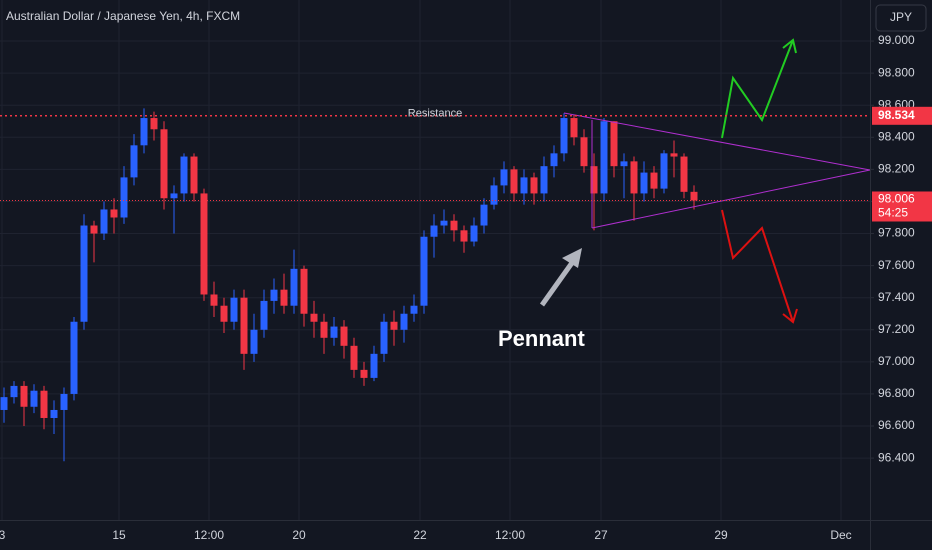 The height and width of the screenshot is (550, 932). What do you see at coordinates (896, 297) in the screenshot?
I see `y-tick-label: 97.400` at bounding box center [896, 297].